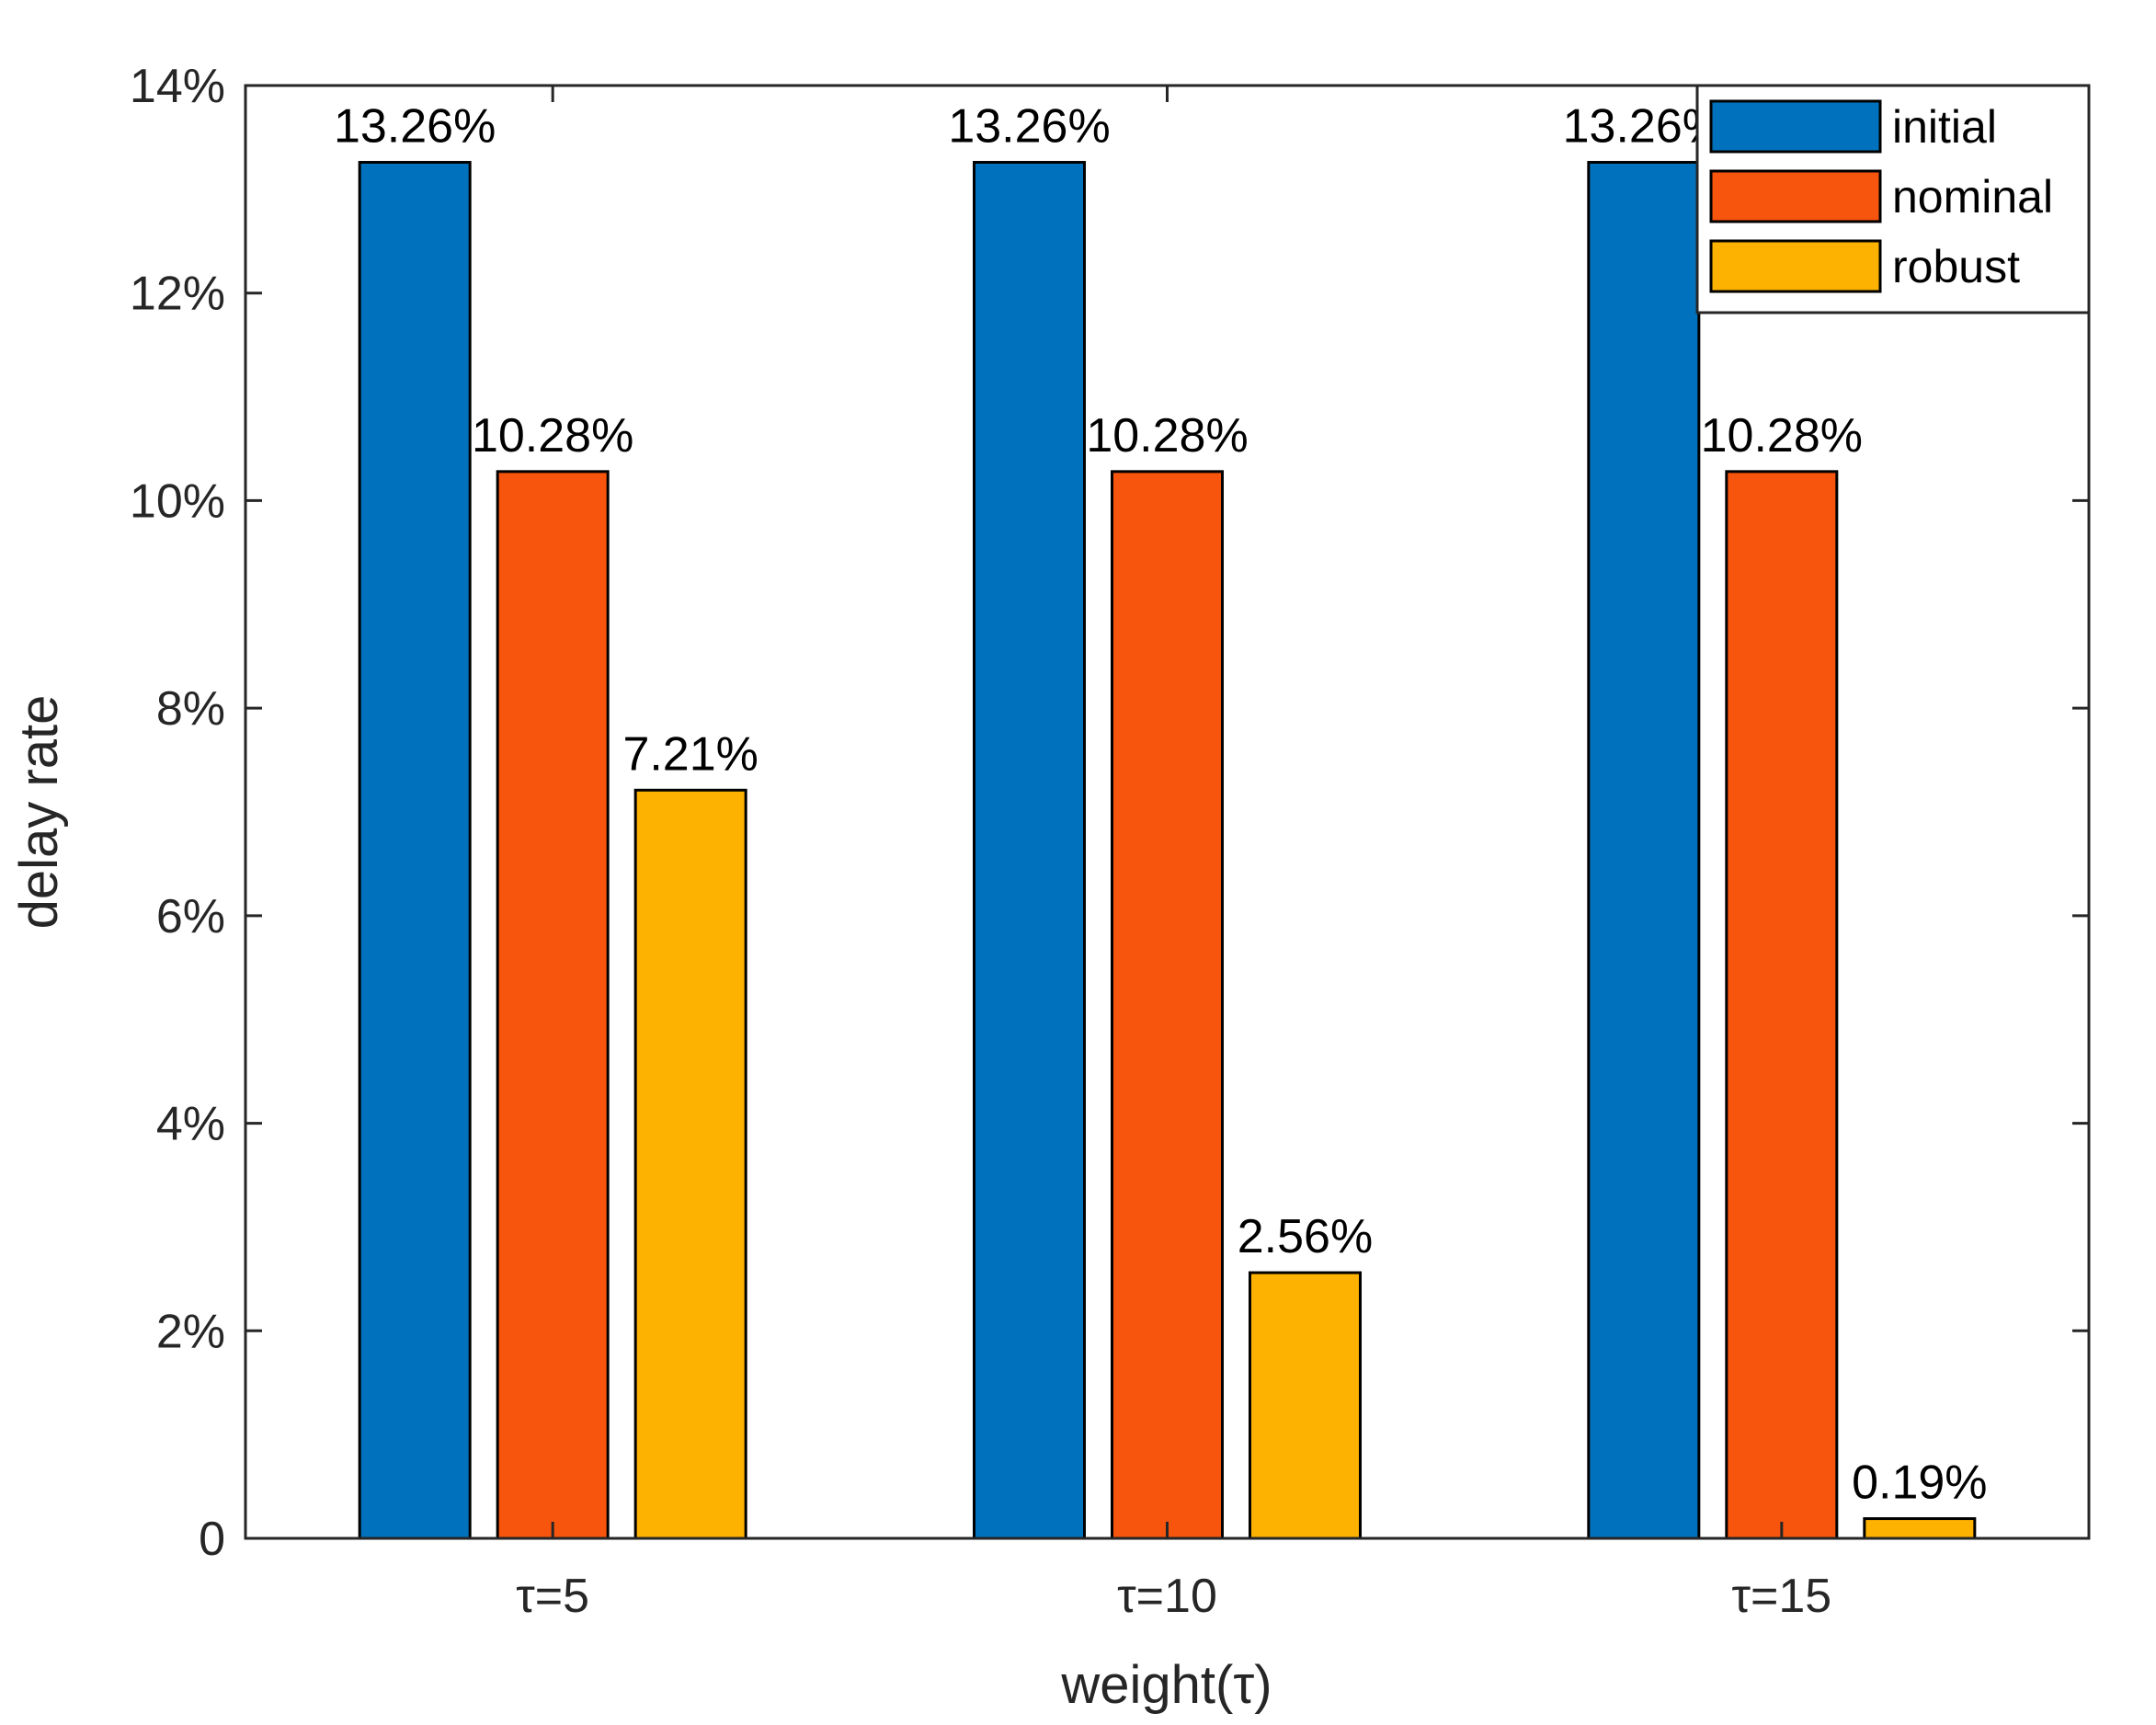 The width and height of the screenshot is (2156, 1725). I want to click on y-tick-label: 12%, so click(177, 294).